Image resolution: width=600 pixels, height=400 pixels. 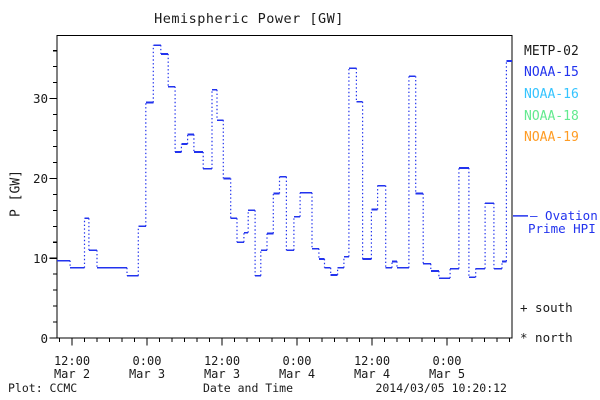 I want to click on x-tick-label-3: 0:00 Mar 4, so click(x=297, y=367).